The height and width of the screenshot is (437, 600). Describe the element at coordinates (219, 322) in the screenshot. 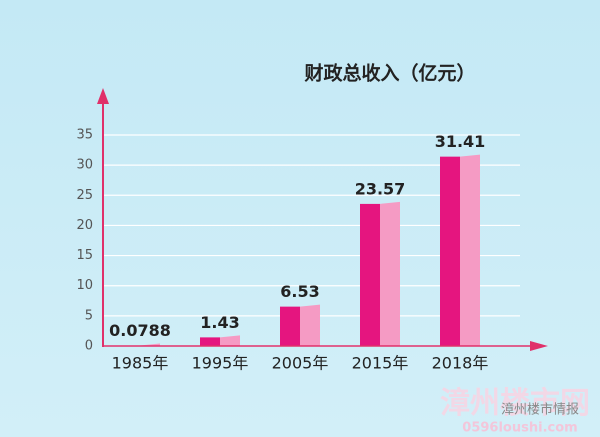

I see `value-label: 1.43` at that location.